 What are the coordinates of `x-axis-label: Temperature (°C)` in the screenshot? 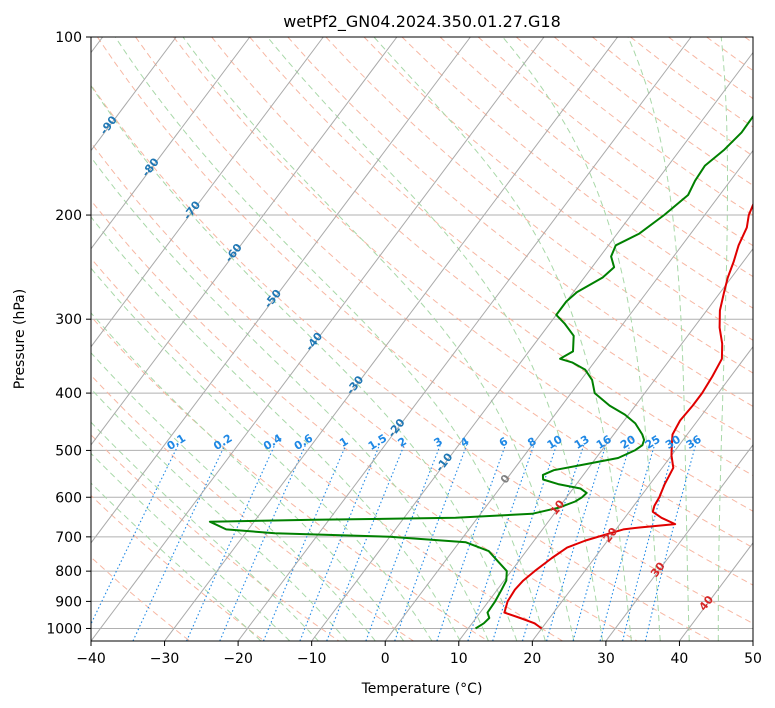 It's located at (422, 689).